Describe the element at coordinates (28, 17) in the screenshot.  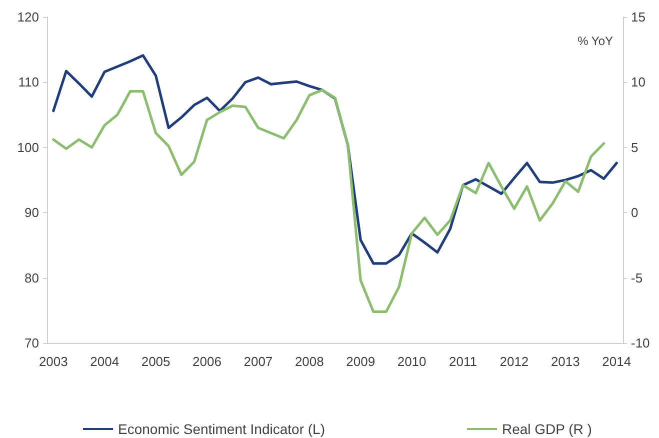
I see `y-tick-label: 120` at that location.